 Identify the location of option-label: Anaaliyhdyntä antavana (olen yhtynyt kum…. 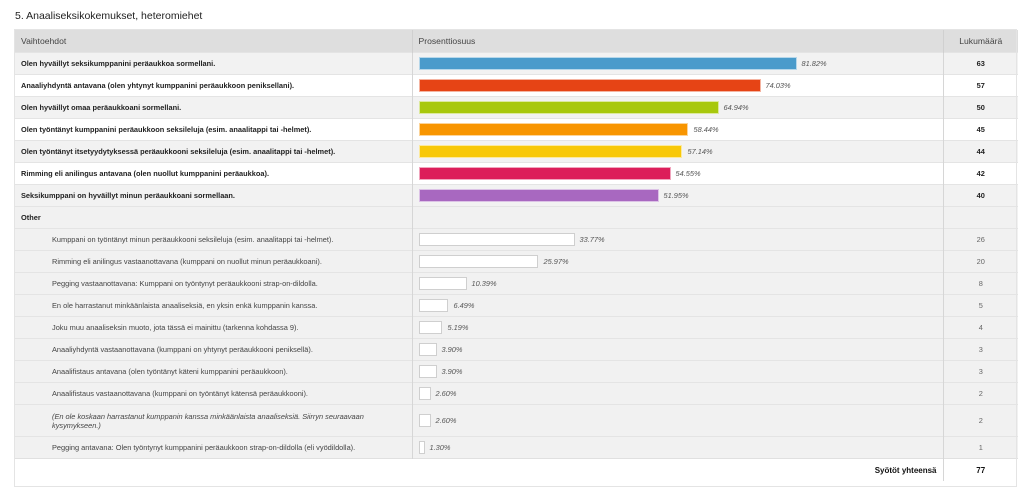
(214, 85).